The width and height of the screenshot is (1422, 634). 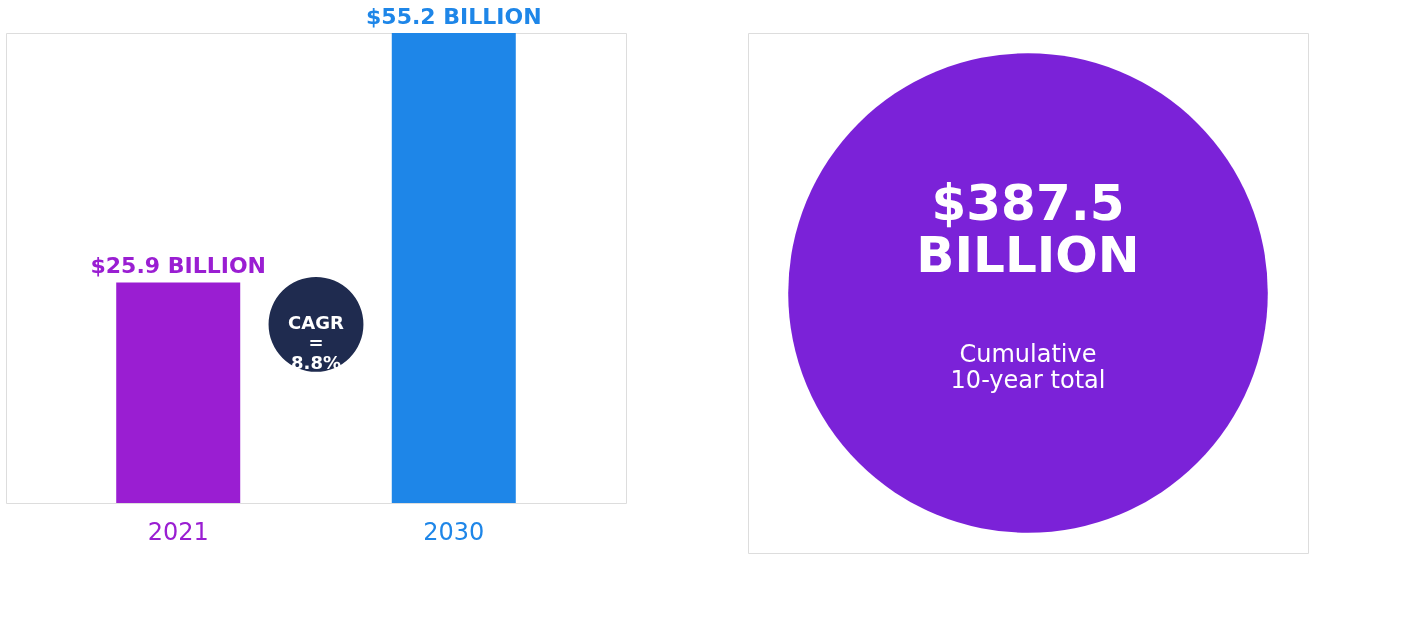 I want to click on x-tick-label: 2021, so click(x=178, y=532).